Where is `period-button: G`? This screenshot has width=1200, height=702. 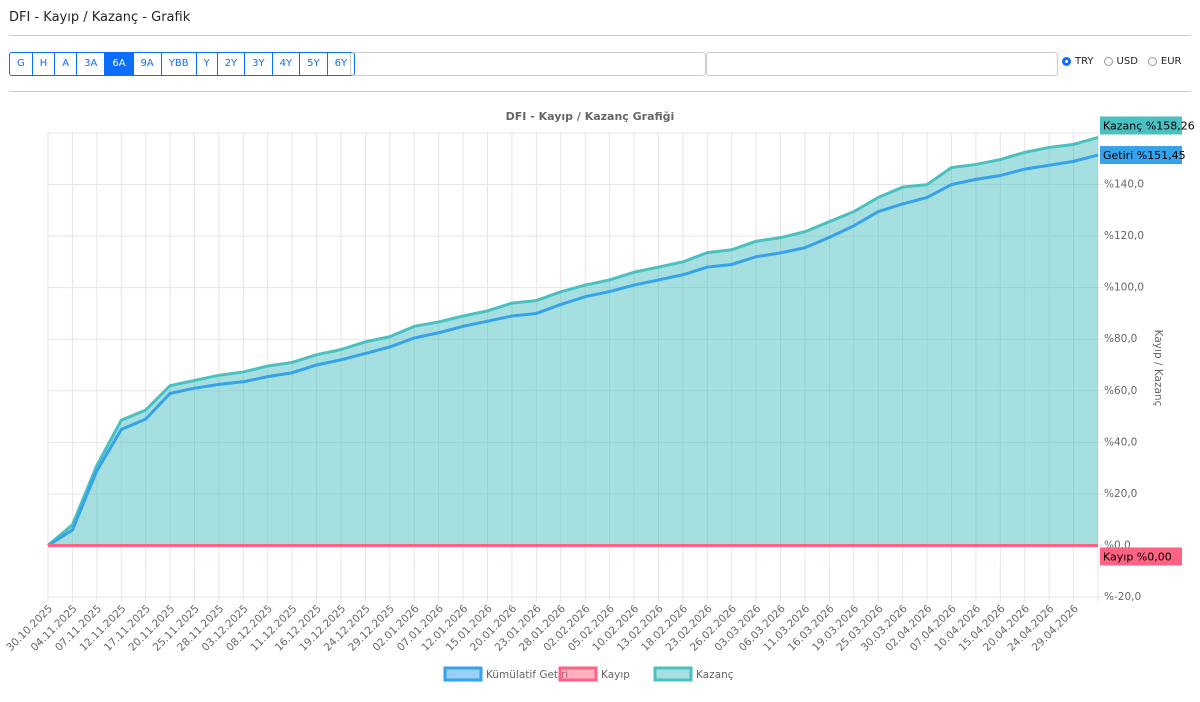 period-button: G is located at coordinates (21, 64).